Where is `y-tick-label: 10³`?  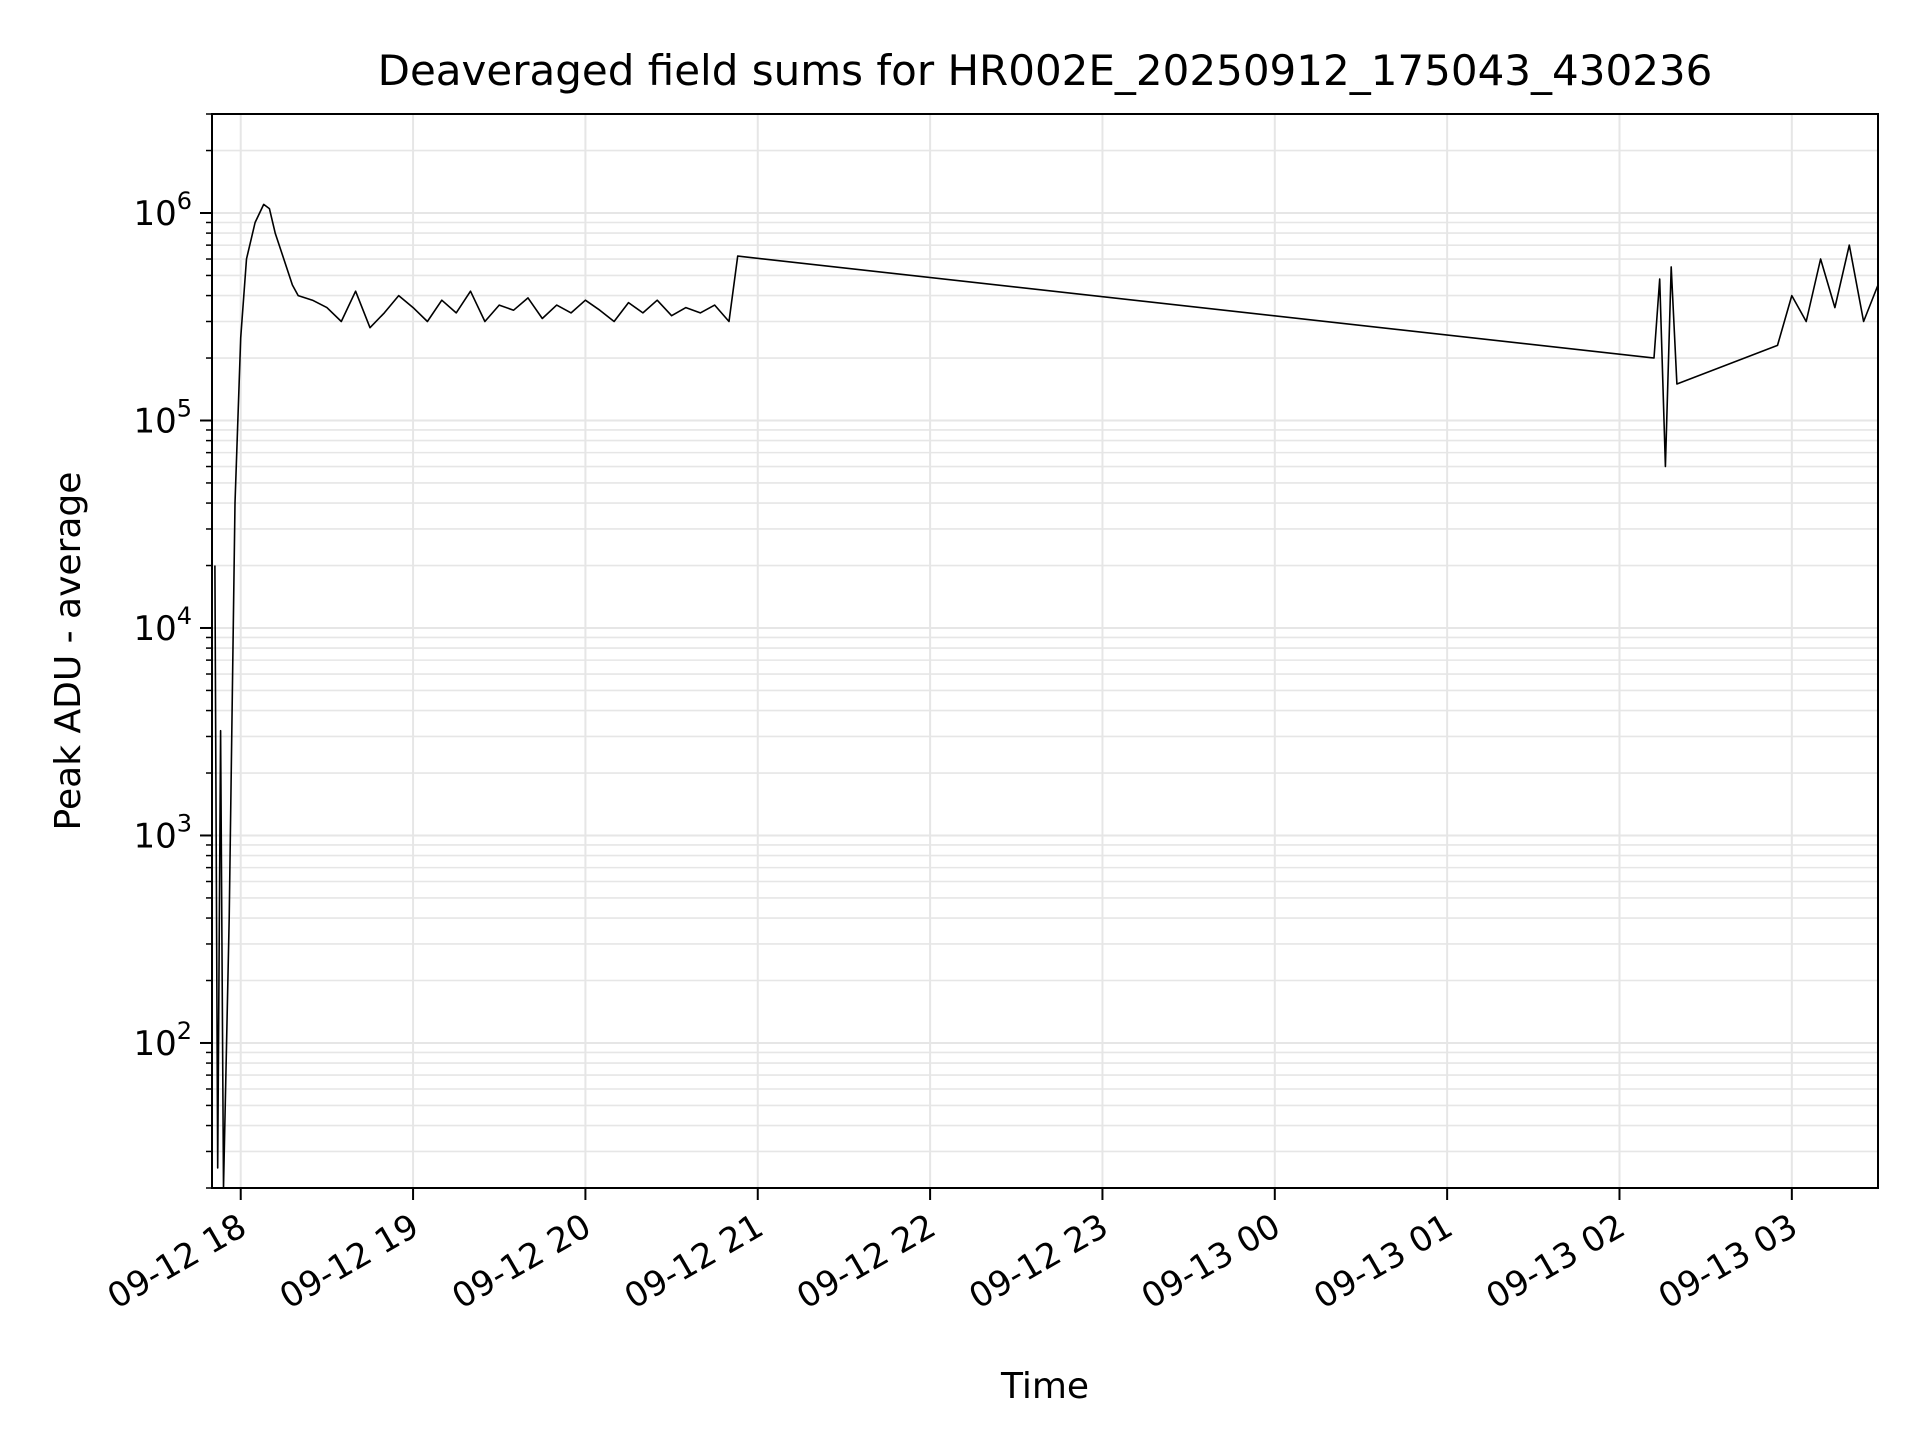 y-tick-label: 10³ is located at coordinates (162, 832).